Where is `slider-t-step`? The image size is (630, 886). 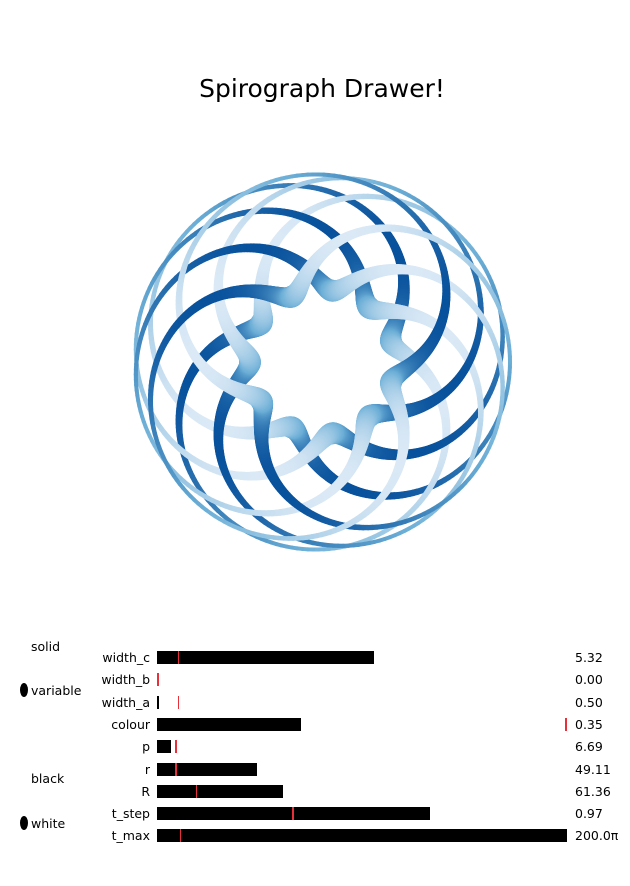 slider-t-step is located at coordinates (362, 814).